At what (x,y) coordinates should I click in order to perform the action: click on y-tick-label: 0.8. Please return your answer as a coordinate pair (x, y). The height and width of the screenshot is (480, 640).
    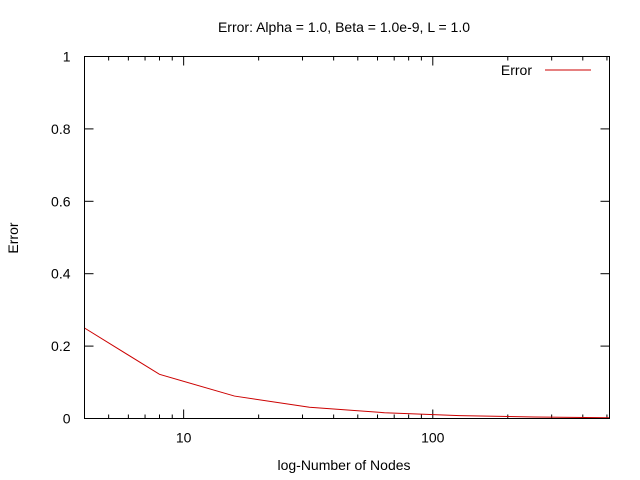
    Looking at the image, I should click on (61, 129).